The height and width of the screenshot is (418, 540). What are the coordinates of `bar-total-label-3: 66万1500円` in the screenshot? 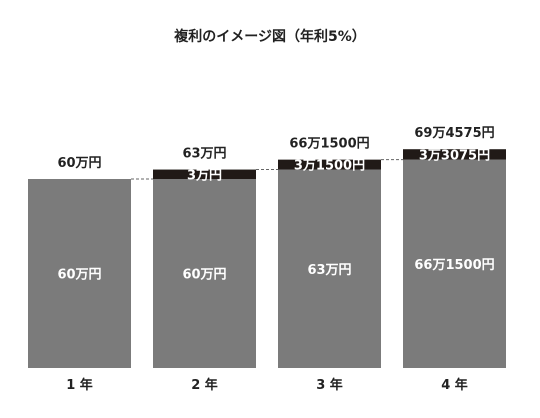 It's located at (329, 144).